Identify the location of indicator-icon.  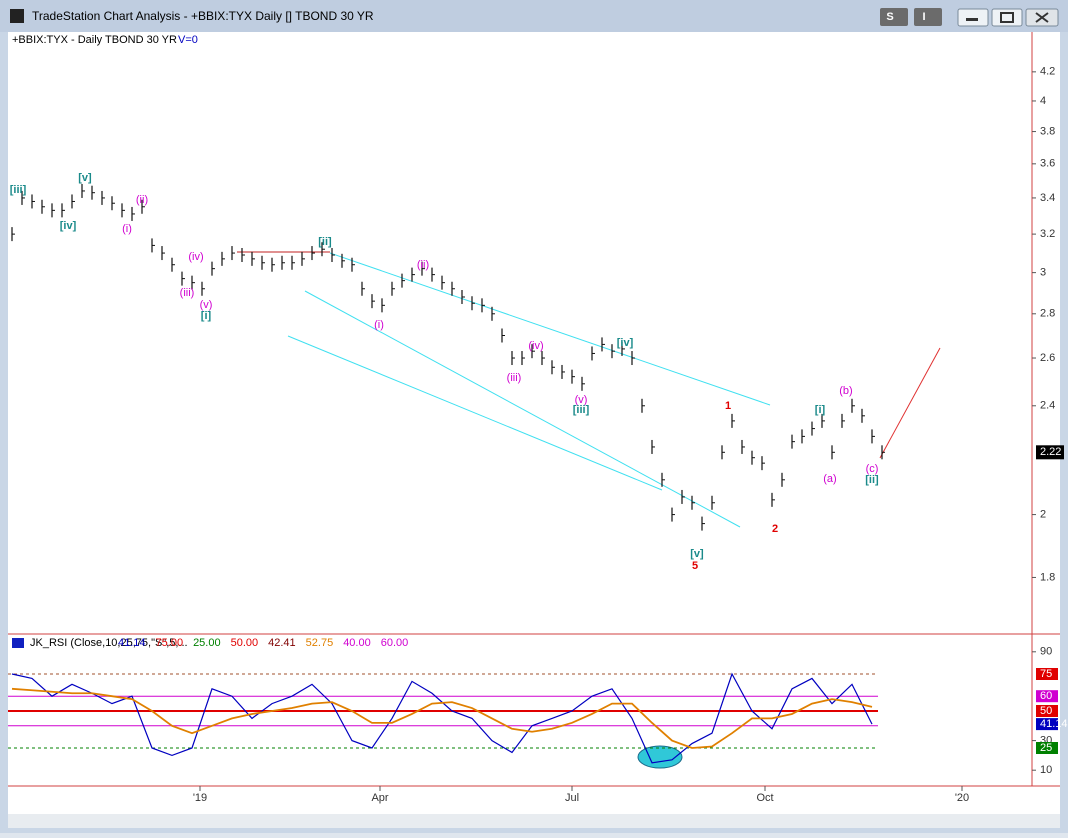
(18, 643).